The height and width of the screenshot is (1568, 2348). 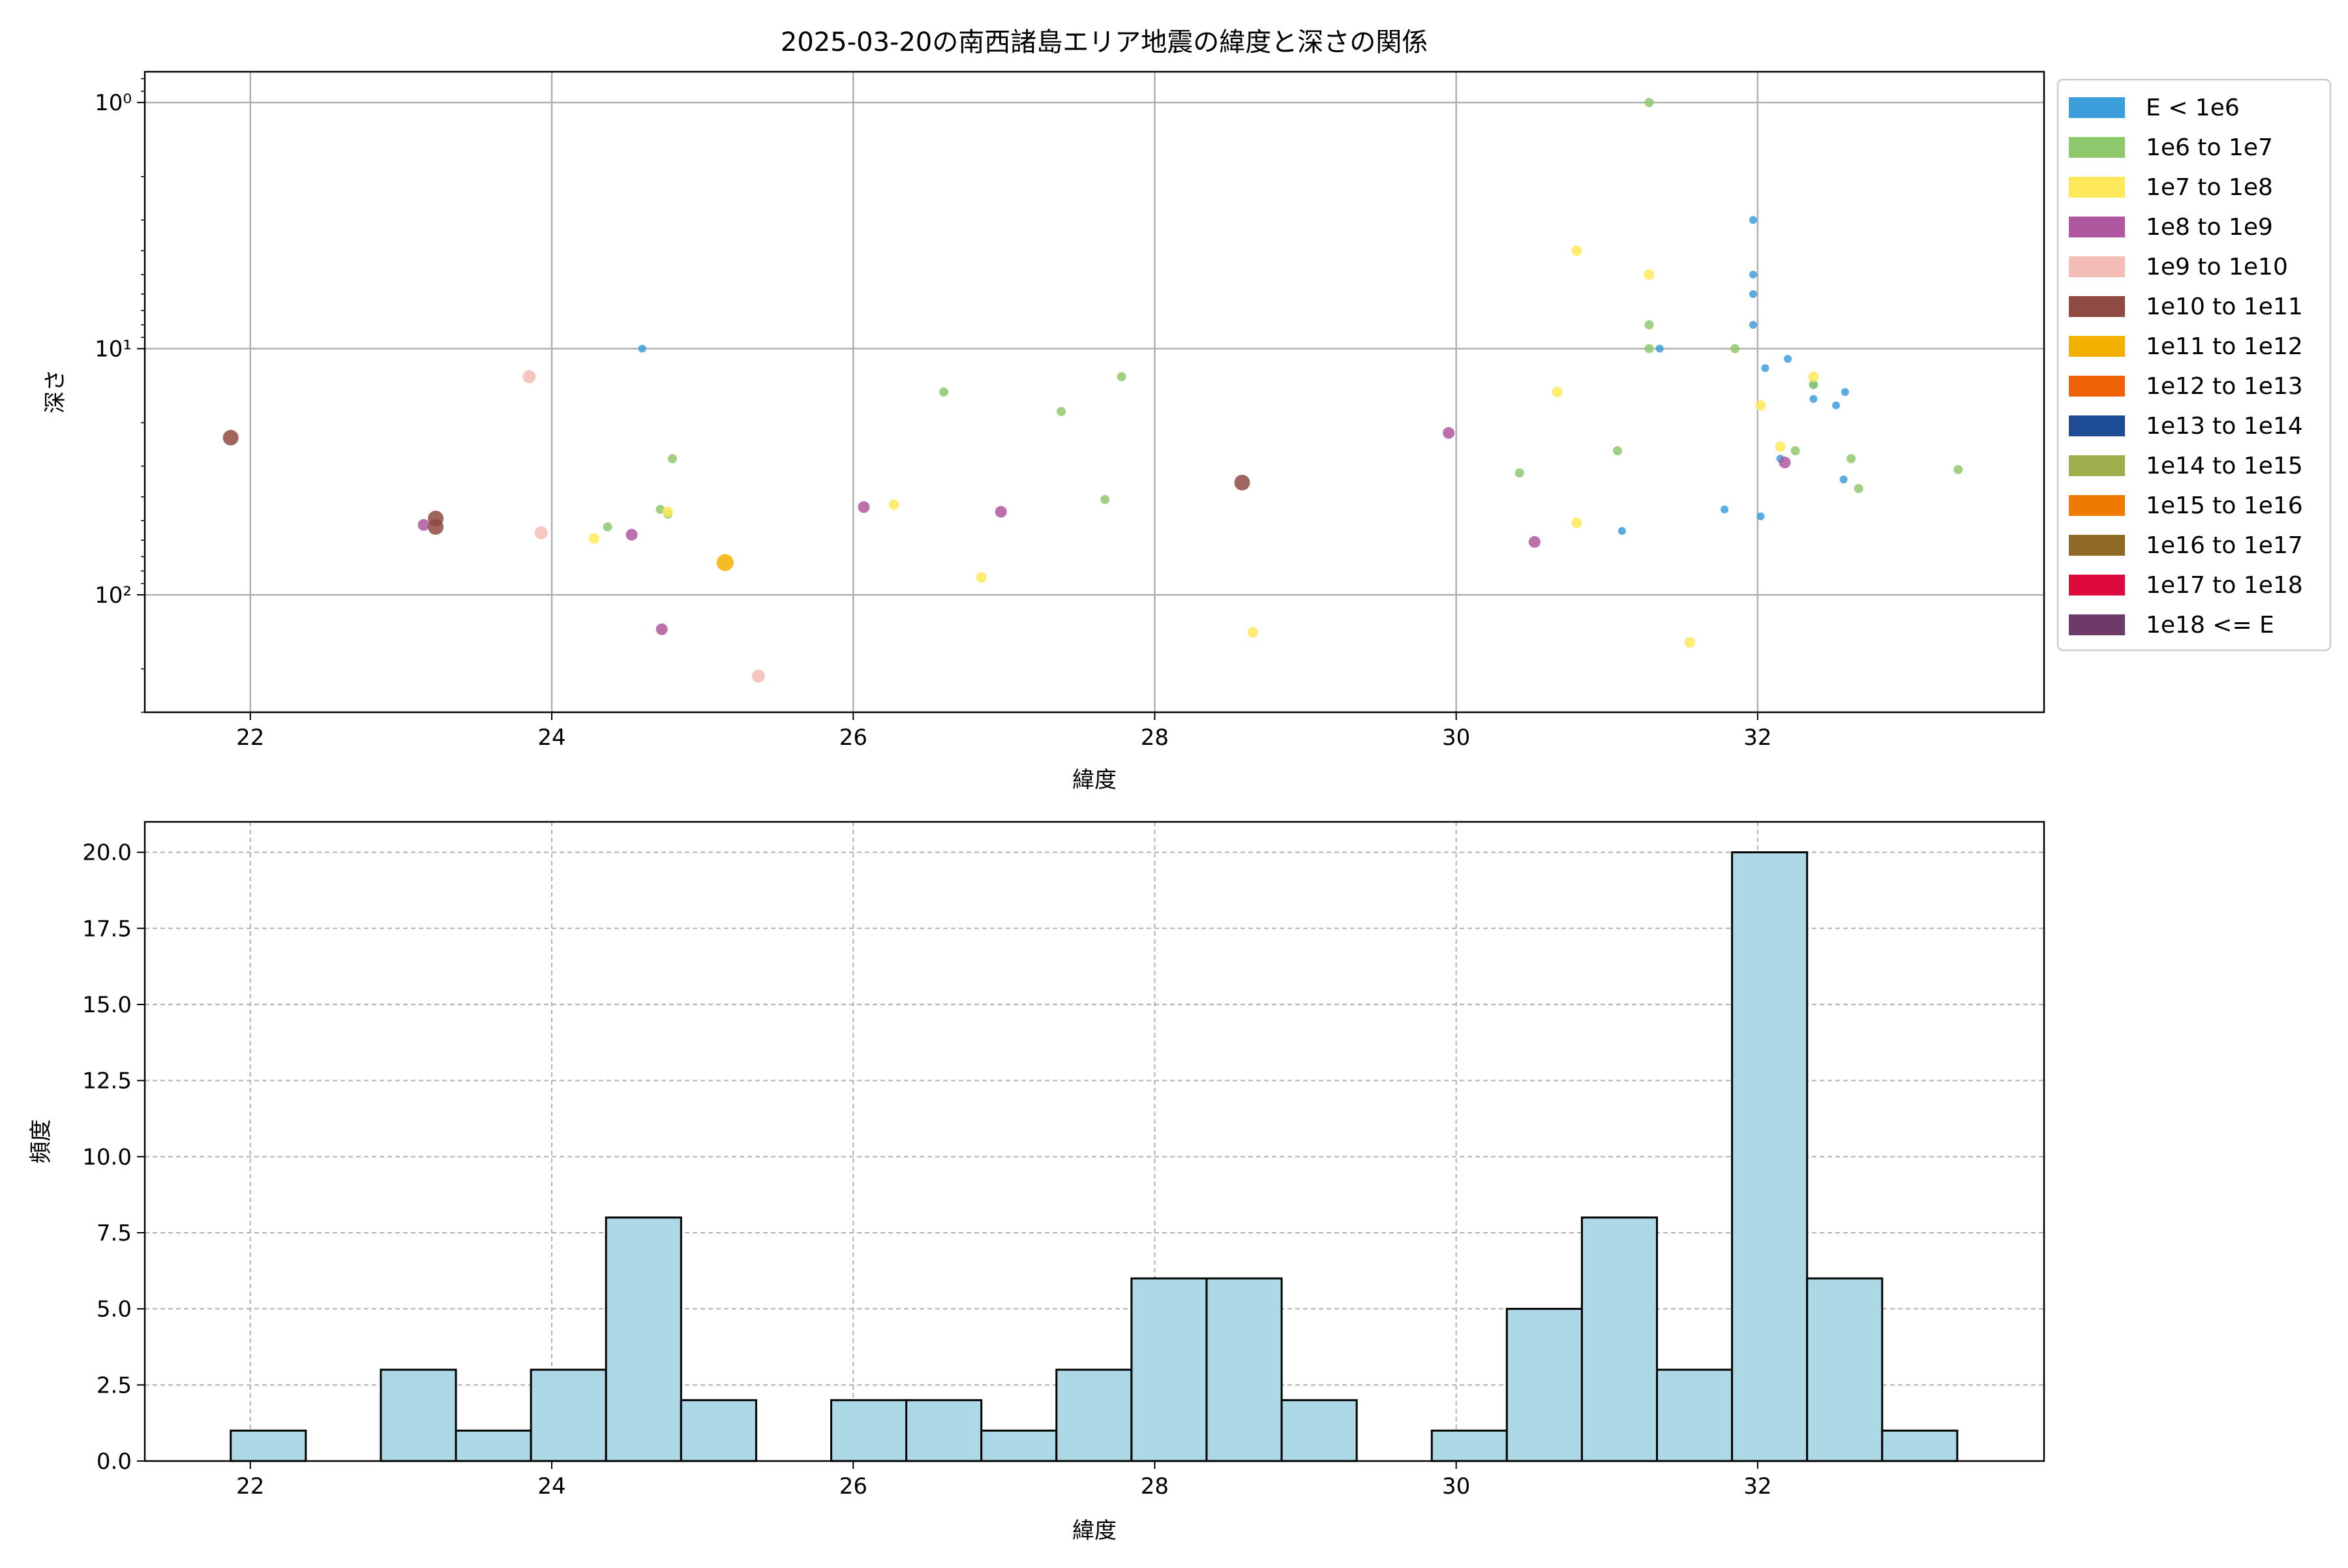 I want to click on histogram-y-tick-label: 20.0, so click(x=107, y=853).